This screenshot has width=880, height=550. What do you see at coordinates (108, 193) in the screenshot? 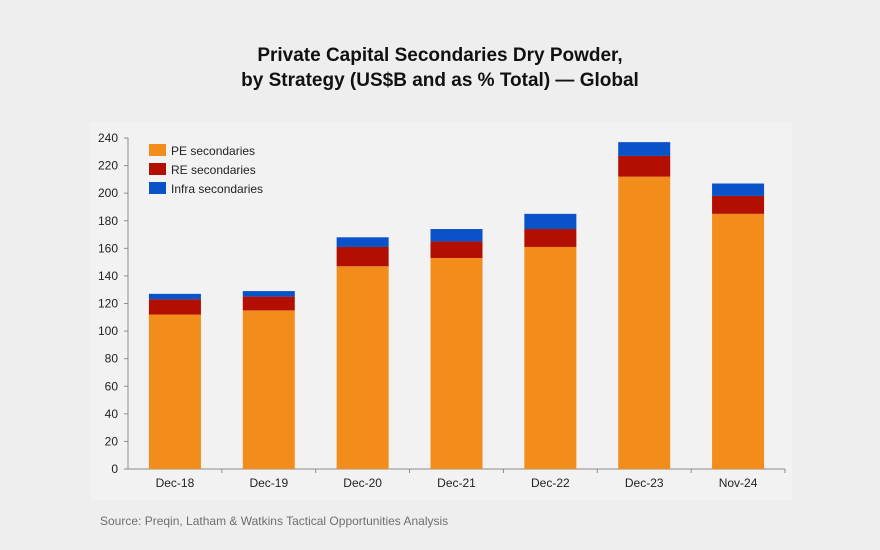
I see `y-tick-label: 200` at bounding box center [108, 193].